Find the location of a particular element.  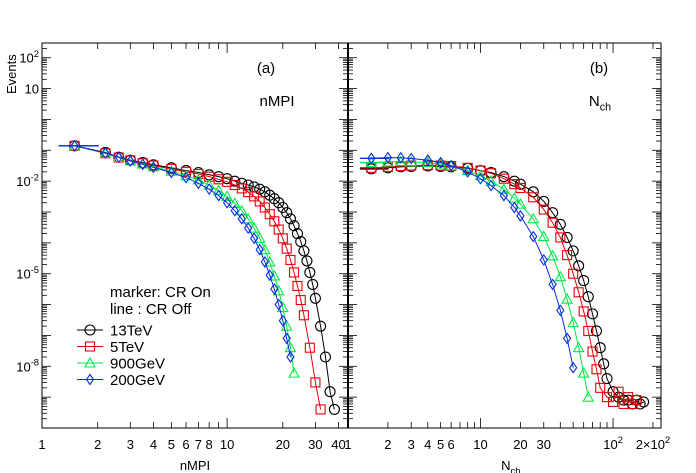

x-tick-label: 2×10² is located at coordinates (653, 443).